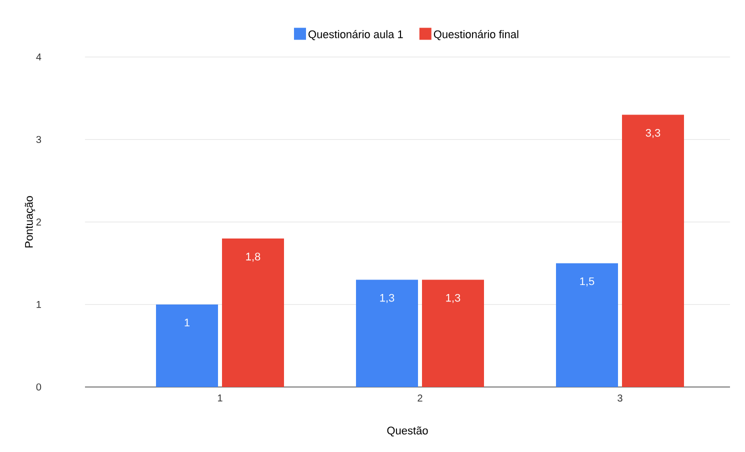 This screenshot has width=745, height=452. What do you see at coordinates (653, 133) in the screenshot?
I see `data-label: 3,3` at bounding box center [653, 133].